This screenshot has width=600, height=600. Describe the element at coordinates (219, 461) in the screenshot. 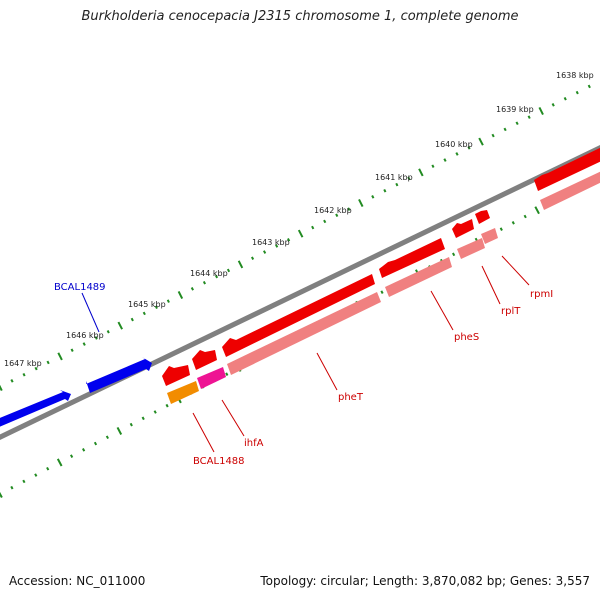

I see `gene-label-bcal1488: BCAL1488` at that location.